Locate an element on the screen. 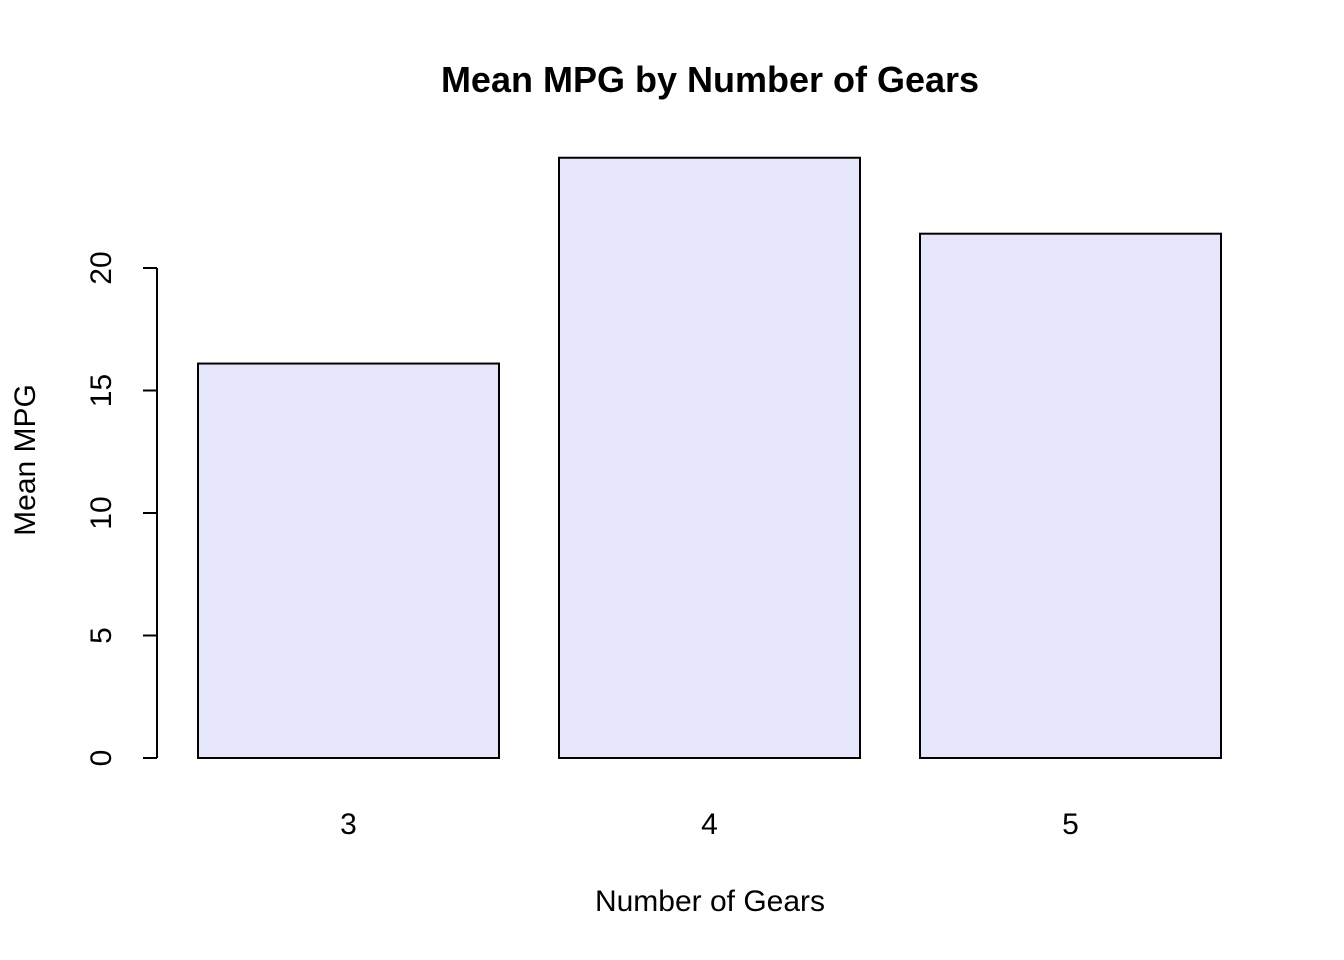 The width and height of the screenshot is (1344, 960). y-tick-label: 0 is located at coordinates (101, 758).